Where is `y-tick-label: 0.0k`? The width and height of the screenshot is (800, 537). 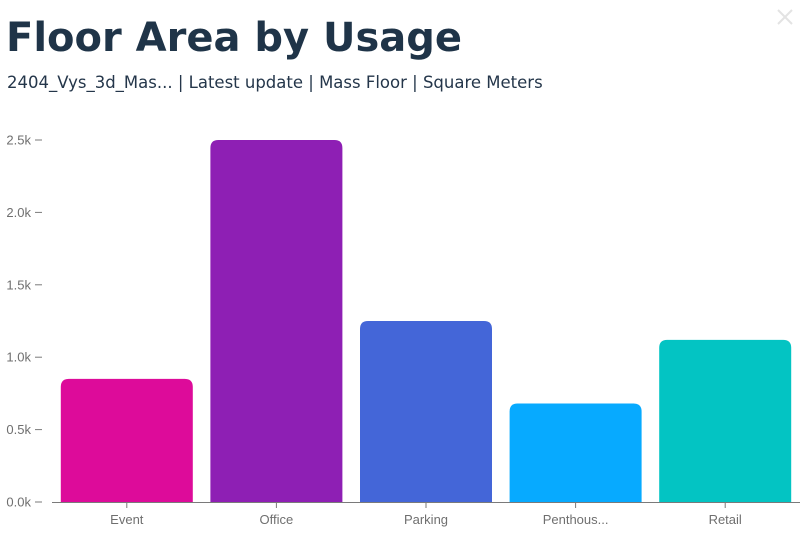
y-tick-label: 0.0k is located at coordinates (18, 502).